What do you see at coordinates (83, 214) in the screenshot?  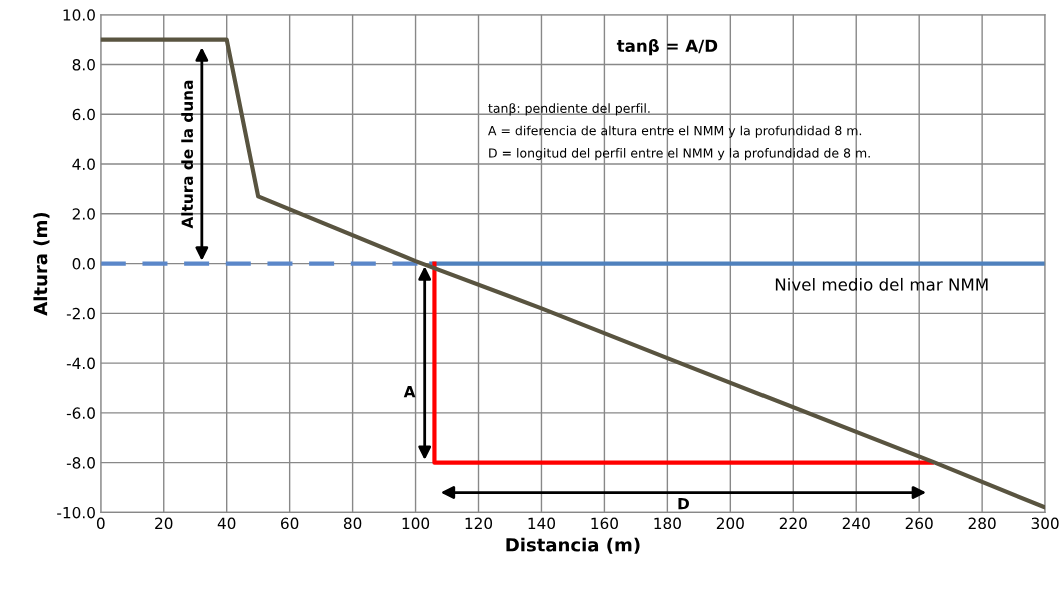 I see `y-tick-label: 2.0` at bounding box center [83, 214].